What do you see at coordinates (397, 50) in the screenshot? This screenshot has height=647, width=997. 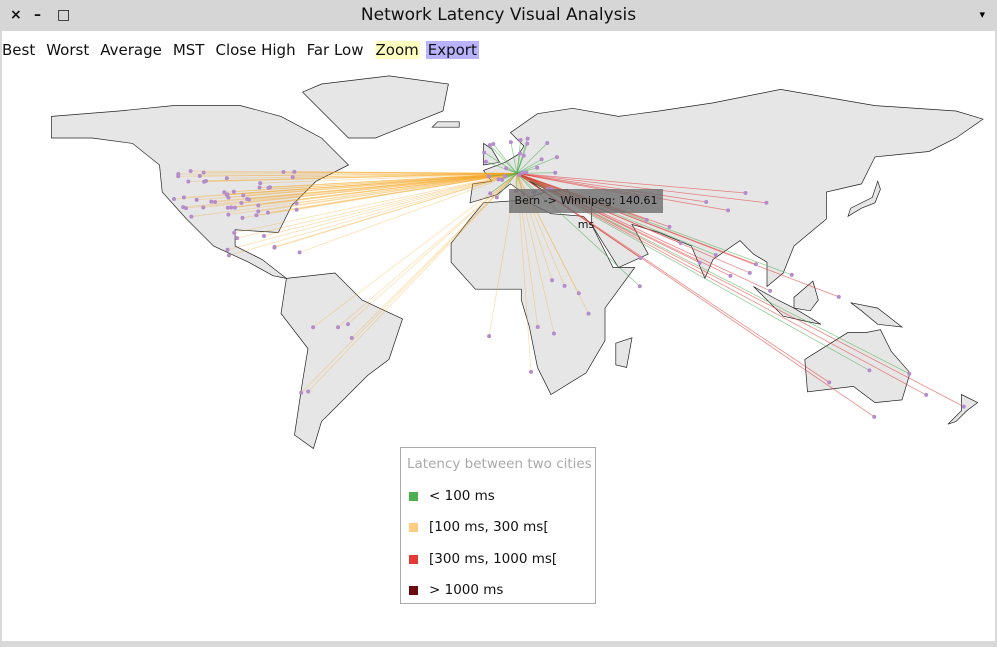 I see `zoom-button: Zoom` at bounding box center [397, 50].